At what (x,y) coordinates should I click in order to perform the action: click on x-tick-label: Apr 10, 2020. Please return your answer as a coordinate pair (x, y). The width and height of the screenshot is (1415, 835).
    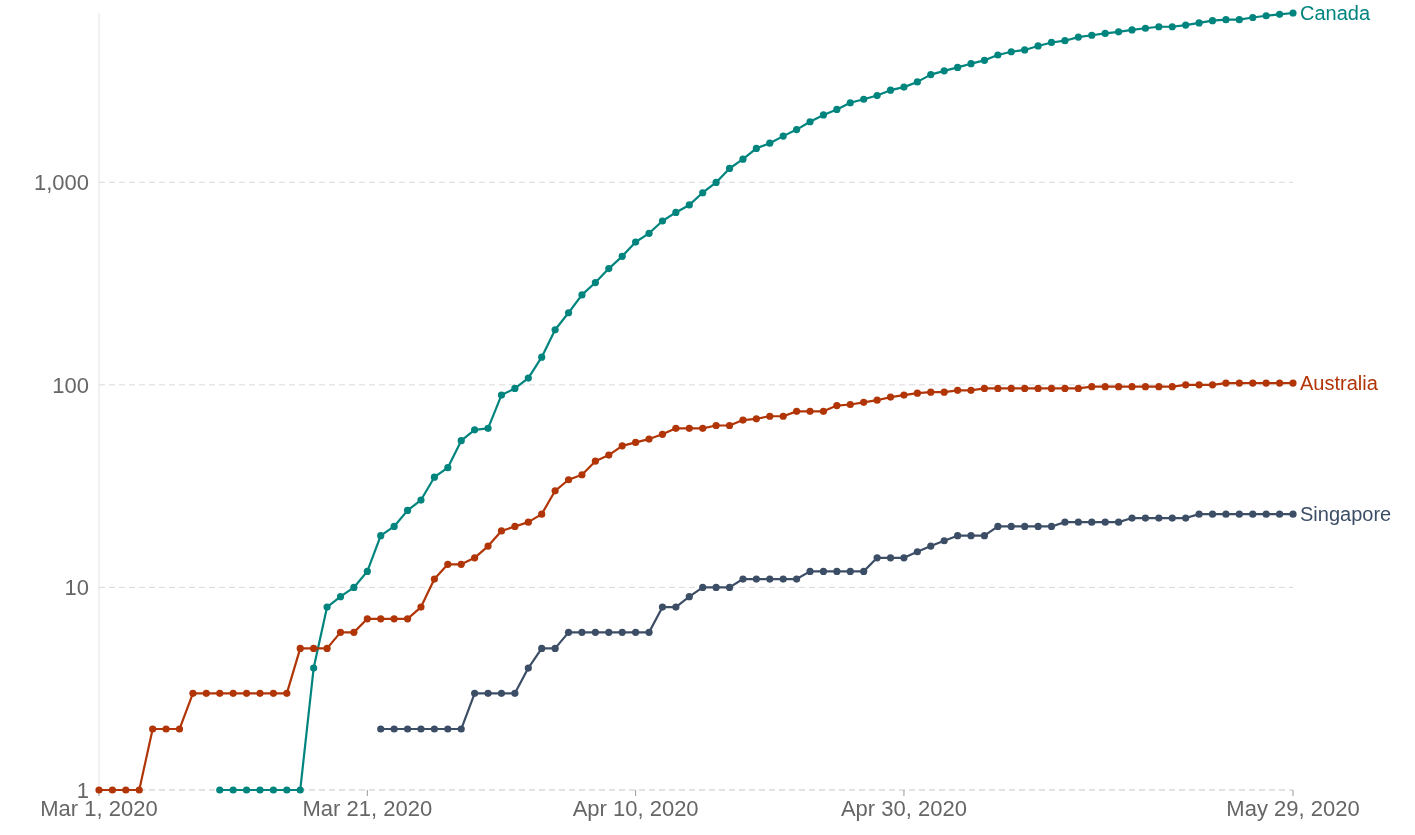
    Looking at the image, I should click on (635, 808).